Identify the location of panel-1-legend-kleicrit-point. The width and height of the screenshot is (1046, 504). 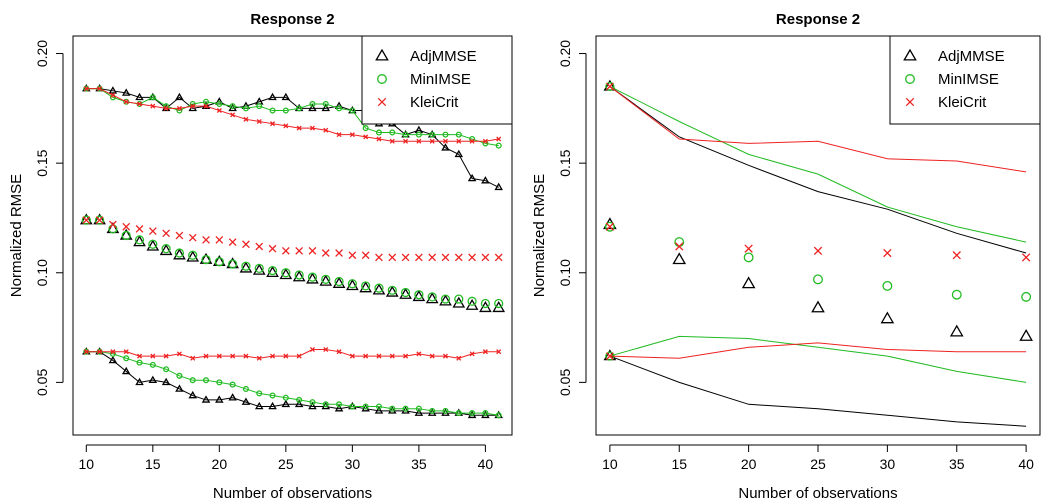
(382, 102).